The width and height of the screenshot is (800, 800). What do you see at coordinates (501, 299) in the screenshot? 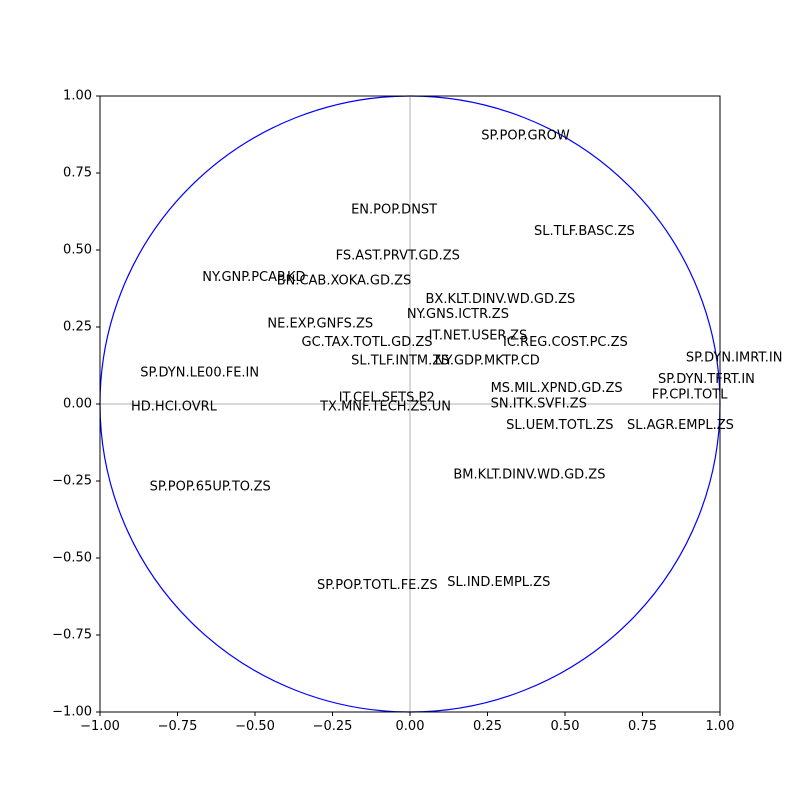
I see `point-label: BX.KLT.DINV.WD.GD.ZS` at bounding box center [501, 299].